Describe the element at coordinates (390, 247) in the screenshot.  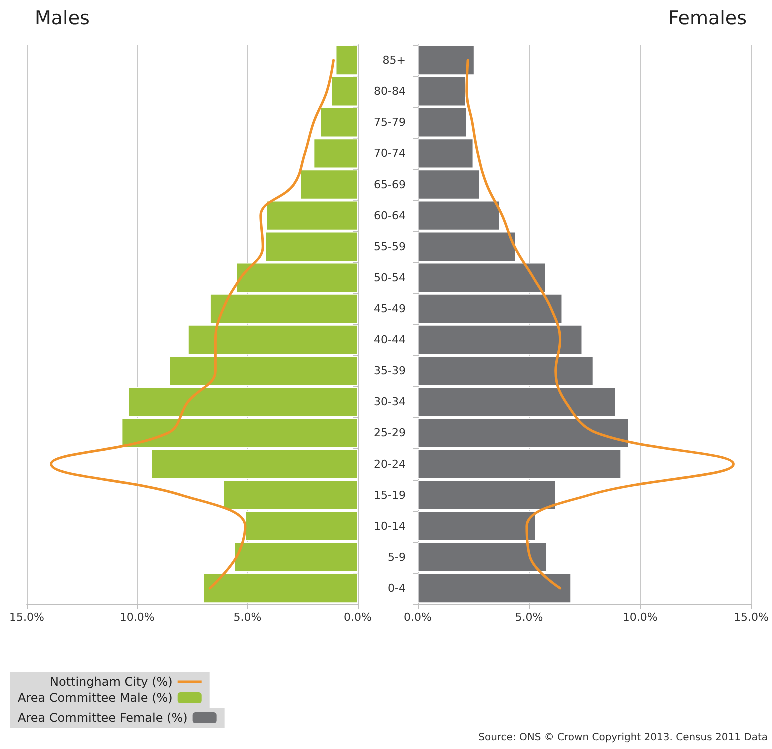
I see `y-tick-label: 55-59` at that location.